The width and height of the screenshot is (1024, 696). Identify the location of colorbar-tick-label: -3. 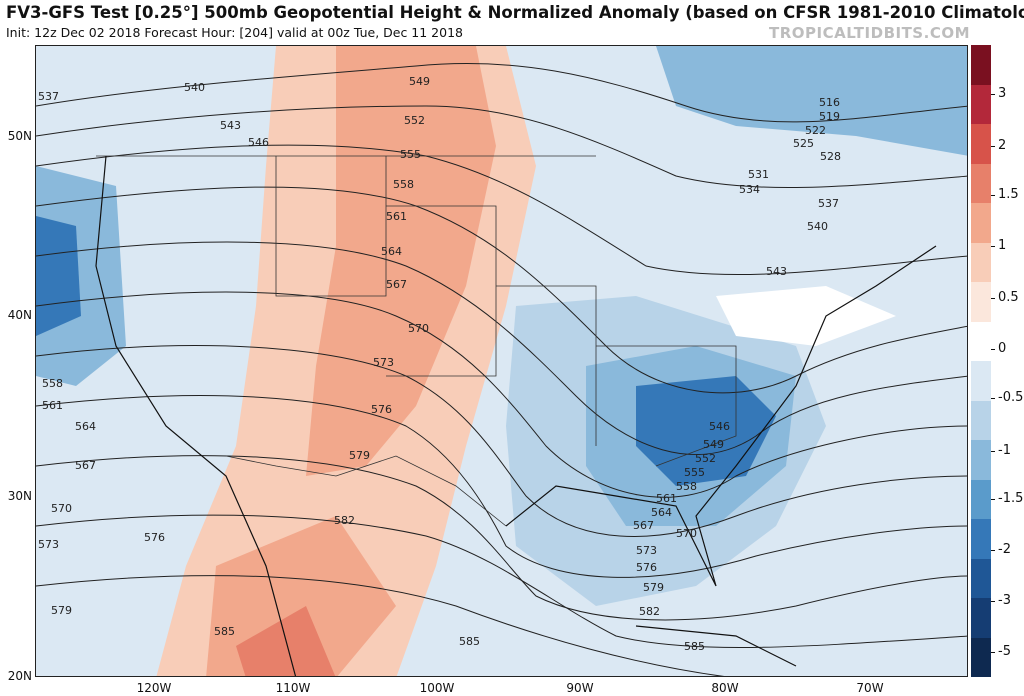
(1004, 600).